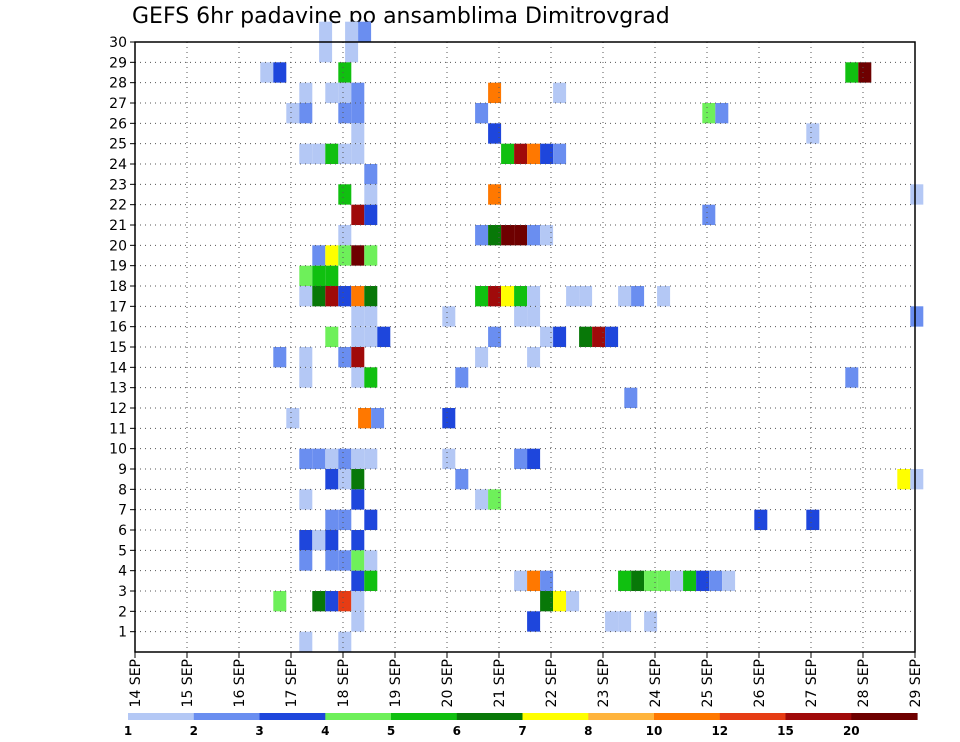  I want to click on colorbar-label: 6, so click(457, 731).